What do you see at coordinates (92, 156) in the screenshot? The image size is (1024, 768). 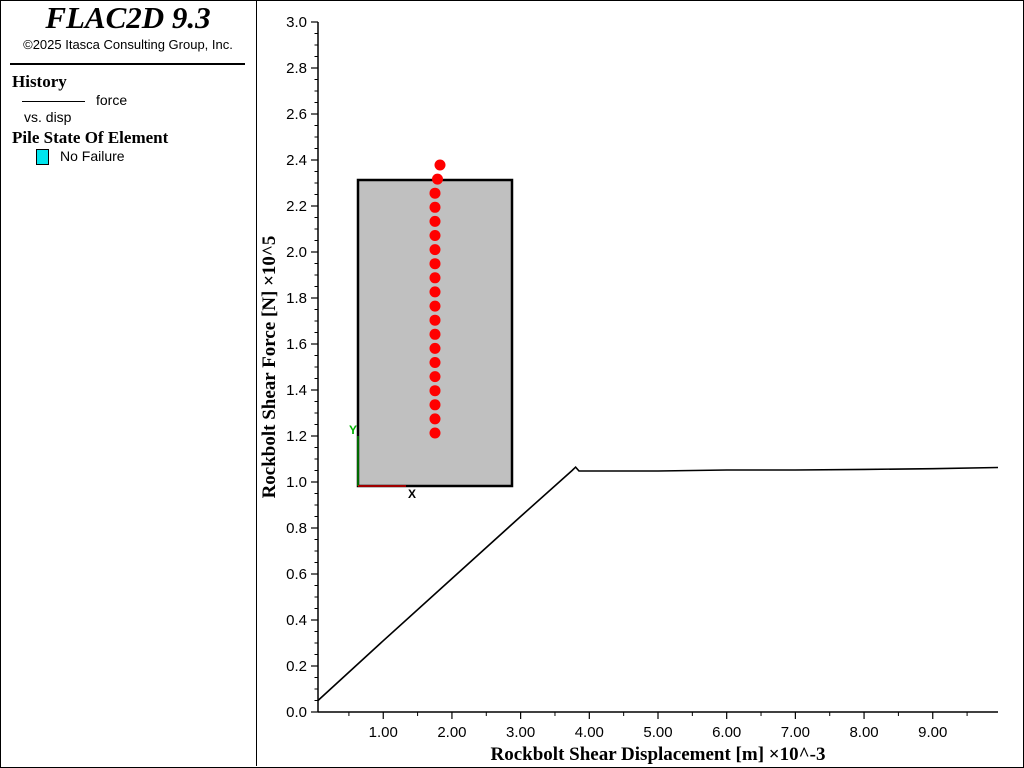 I see `no-failure-label: No Failure` at bounding box center [92, 156].